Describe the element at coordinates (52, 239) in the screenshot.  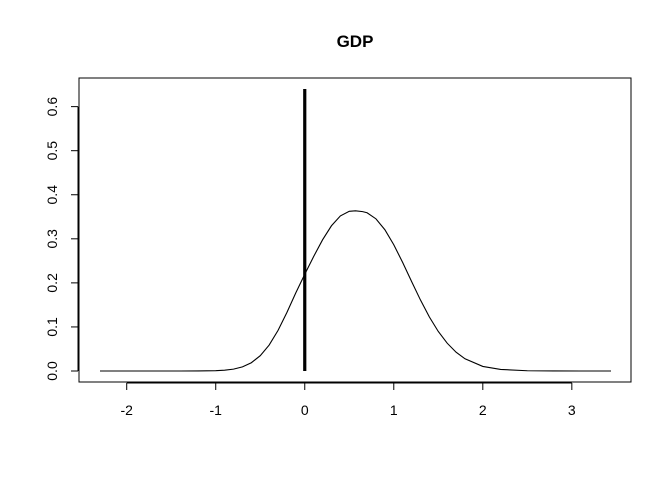
I see `y-tick-label: 0.3` at that location.